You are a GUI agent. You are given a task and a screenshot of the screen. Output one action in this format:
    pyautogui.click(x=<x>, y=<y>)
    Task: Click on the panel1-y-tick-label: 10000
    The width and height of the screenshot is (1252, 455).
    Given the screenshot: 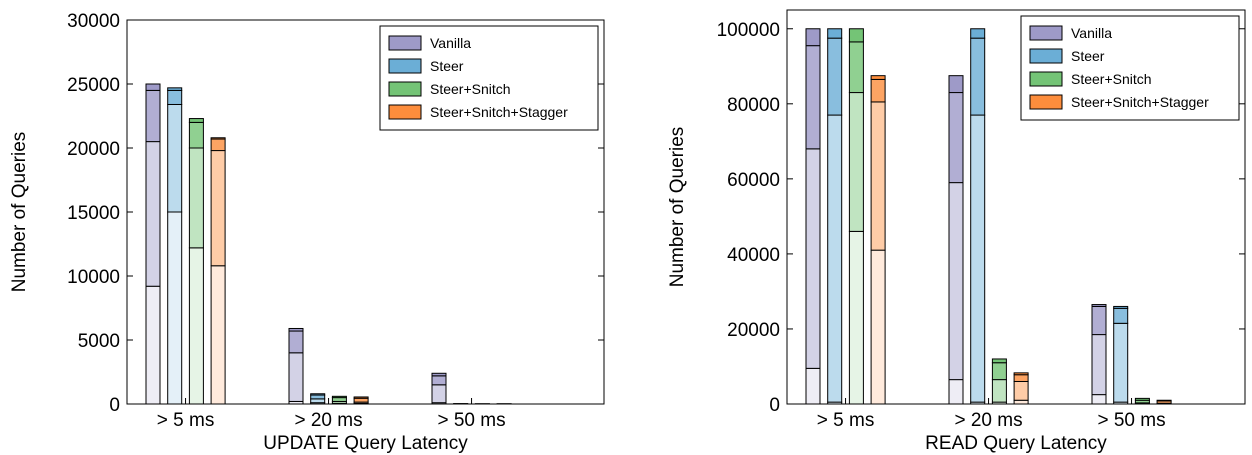 What is the action you would take?
    pyautogui.click(x=93, y=277)
    